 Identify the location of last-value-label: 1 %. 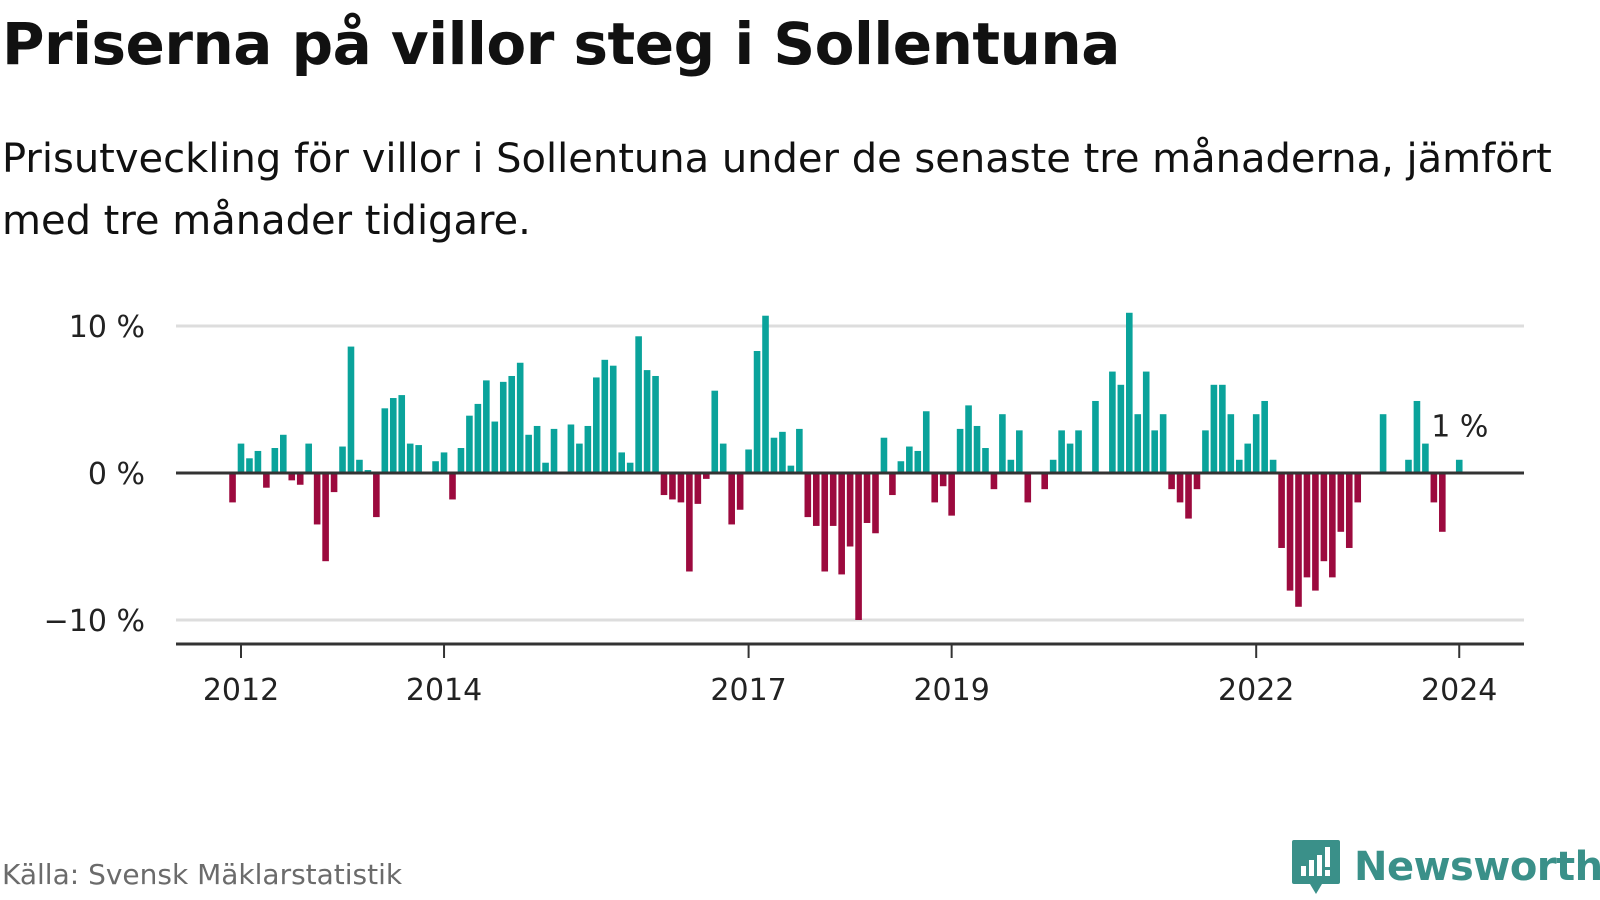
(1459, 426).